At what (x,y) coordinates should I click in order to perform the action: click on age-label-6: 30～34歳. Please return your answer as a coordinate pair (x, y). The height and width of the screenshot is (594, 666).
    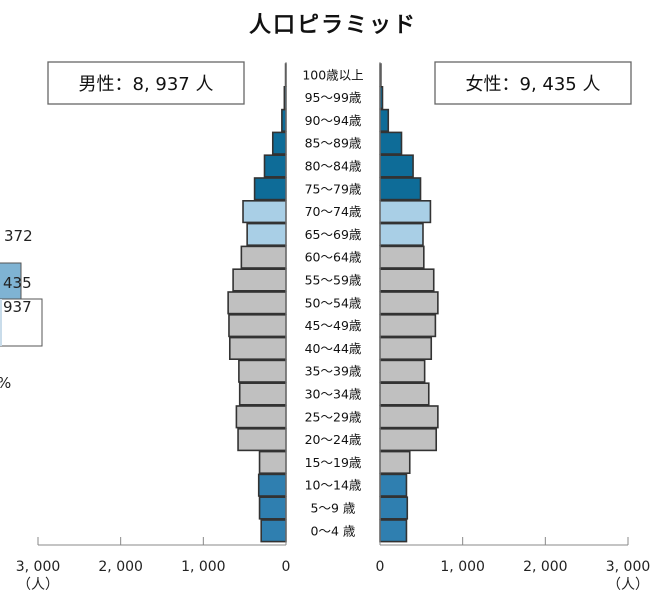
    Looking at the image, I should click on (333, 394).